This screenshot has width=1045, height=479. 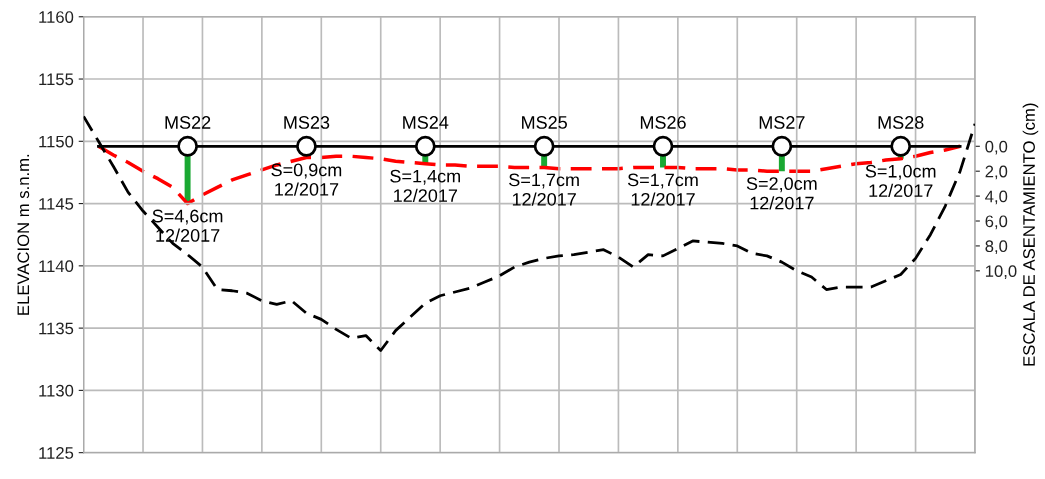 I want to click on data-label: MS26, so click(x=663, y=122).